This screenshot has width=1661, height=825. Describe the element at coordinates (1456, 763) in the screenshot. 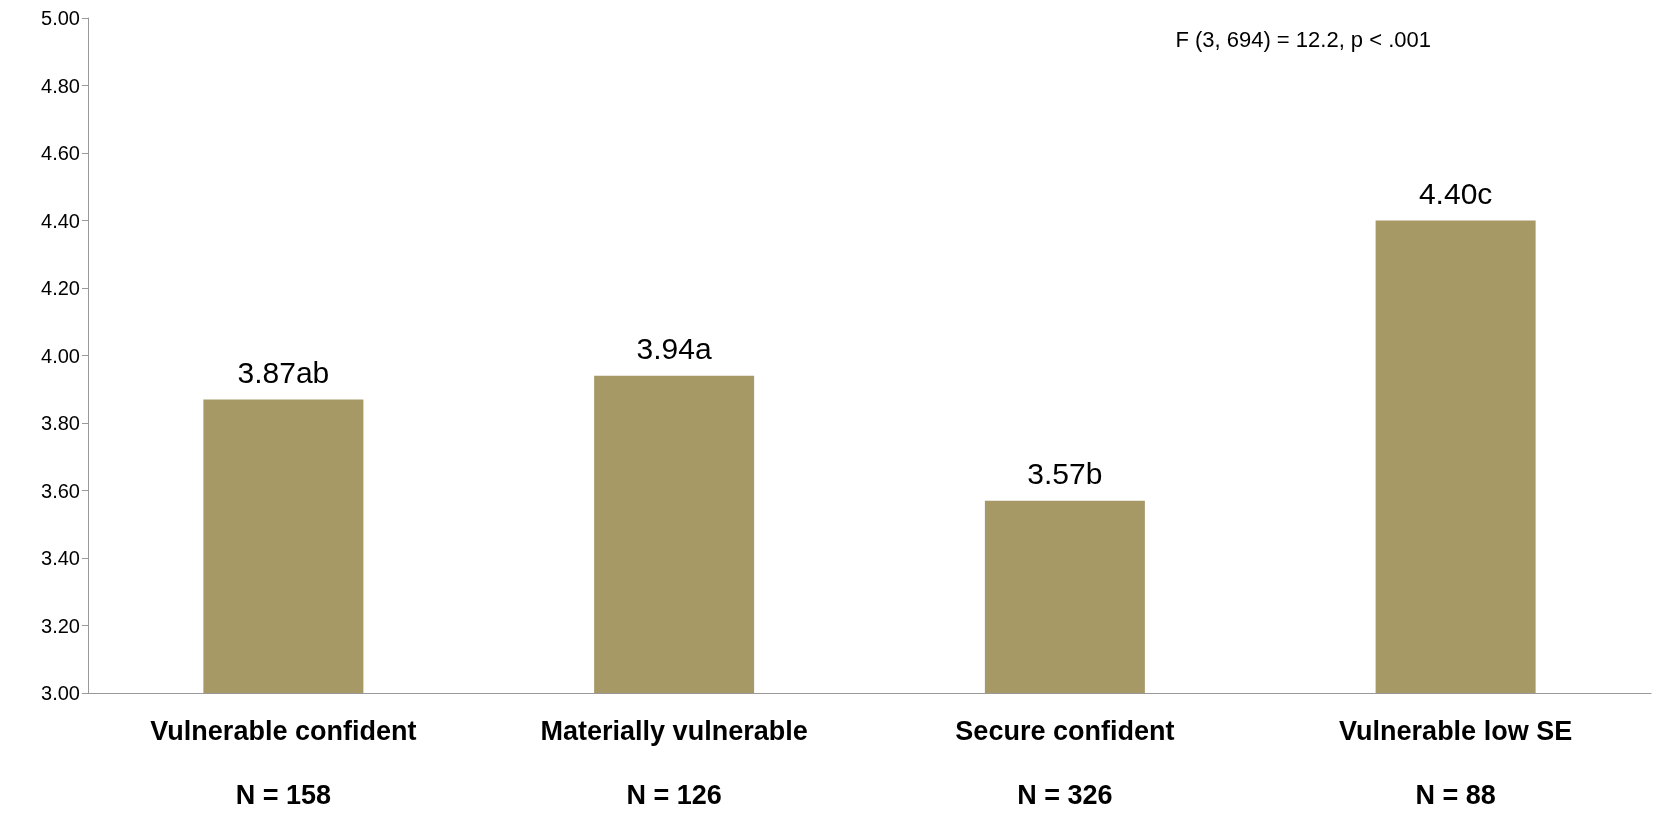

I see `category-label: Vulnerable low SE N = 88` at that location.